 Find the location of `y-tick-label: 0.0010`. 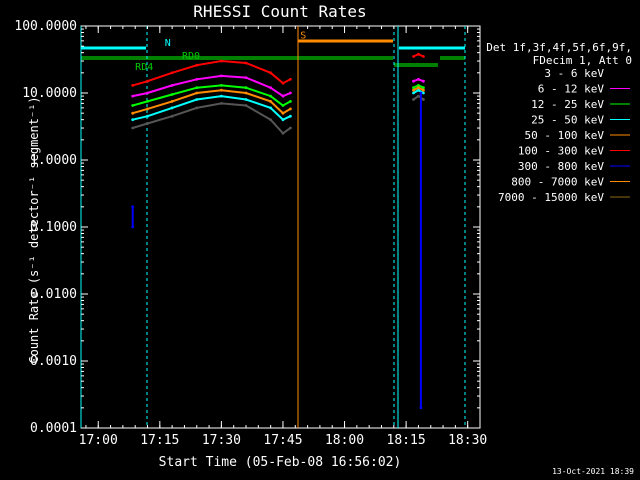

y-tick-label: 0.0010 is located at coordinates (53, 361).